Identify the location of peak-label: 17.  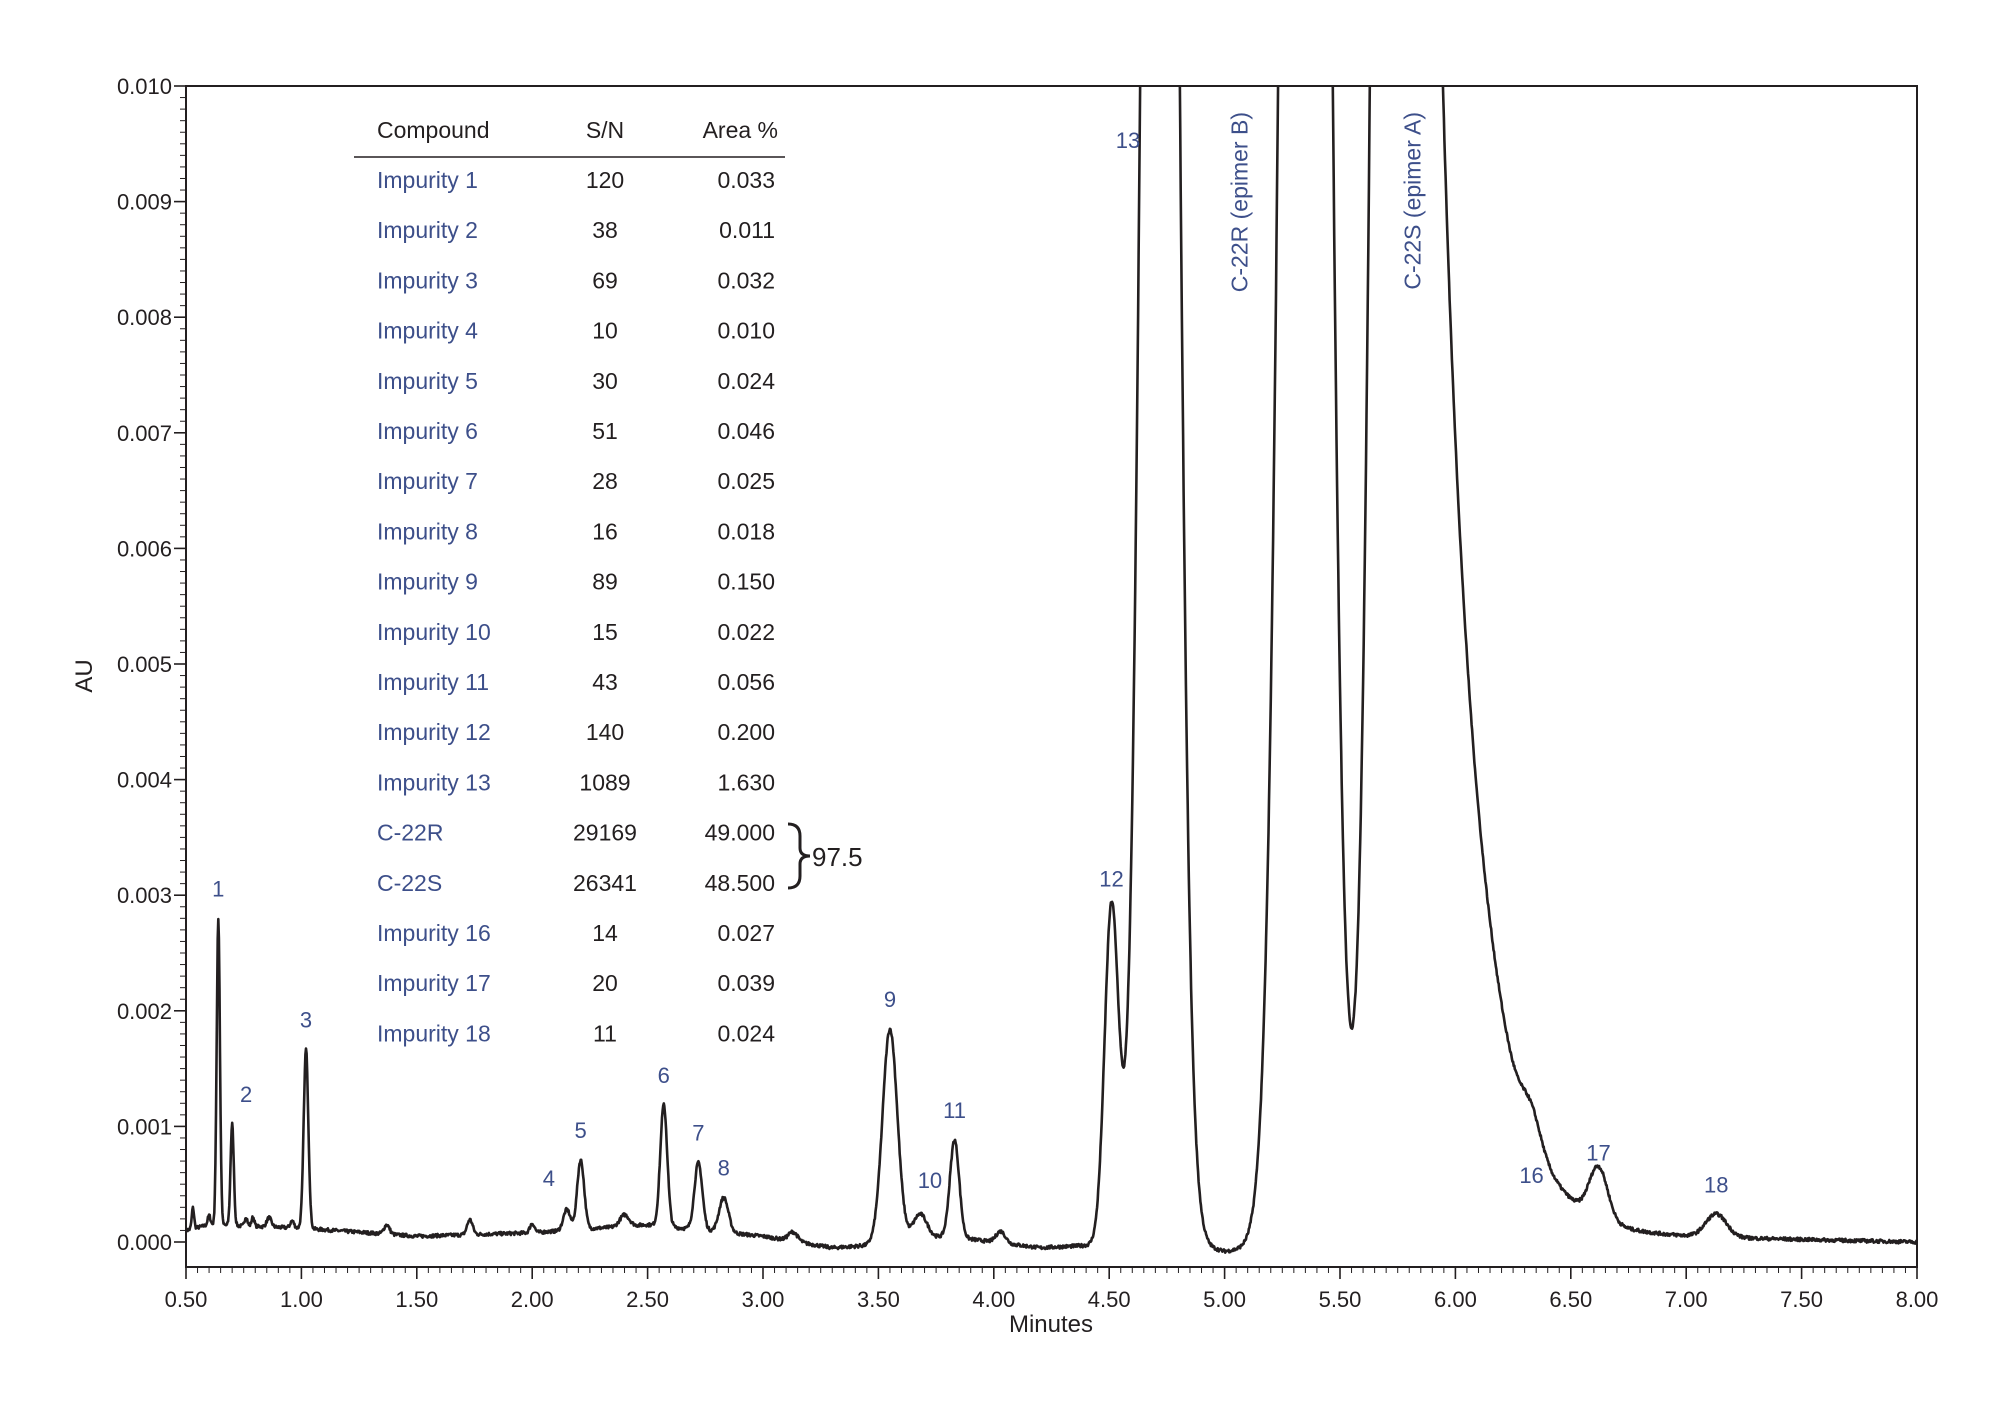
(1598, 1153).